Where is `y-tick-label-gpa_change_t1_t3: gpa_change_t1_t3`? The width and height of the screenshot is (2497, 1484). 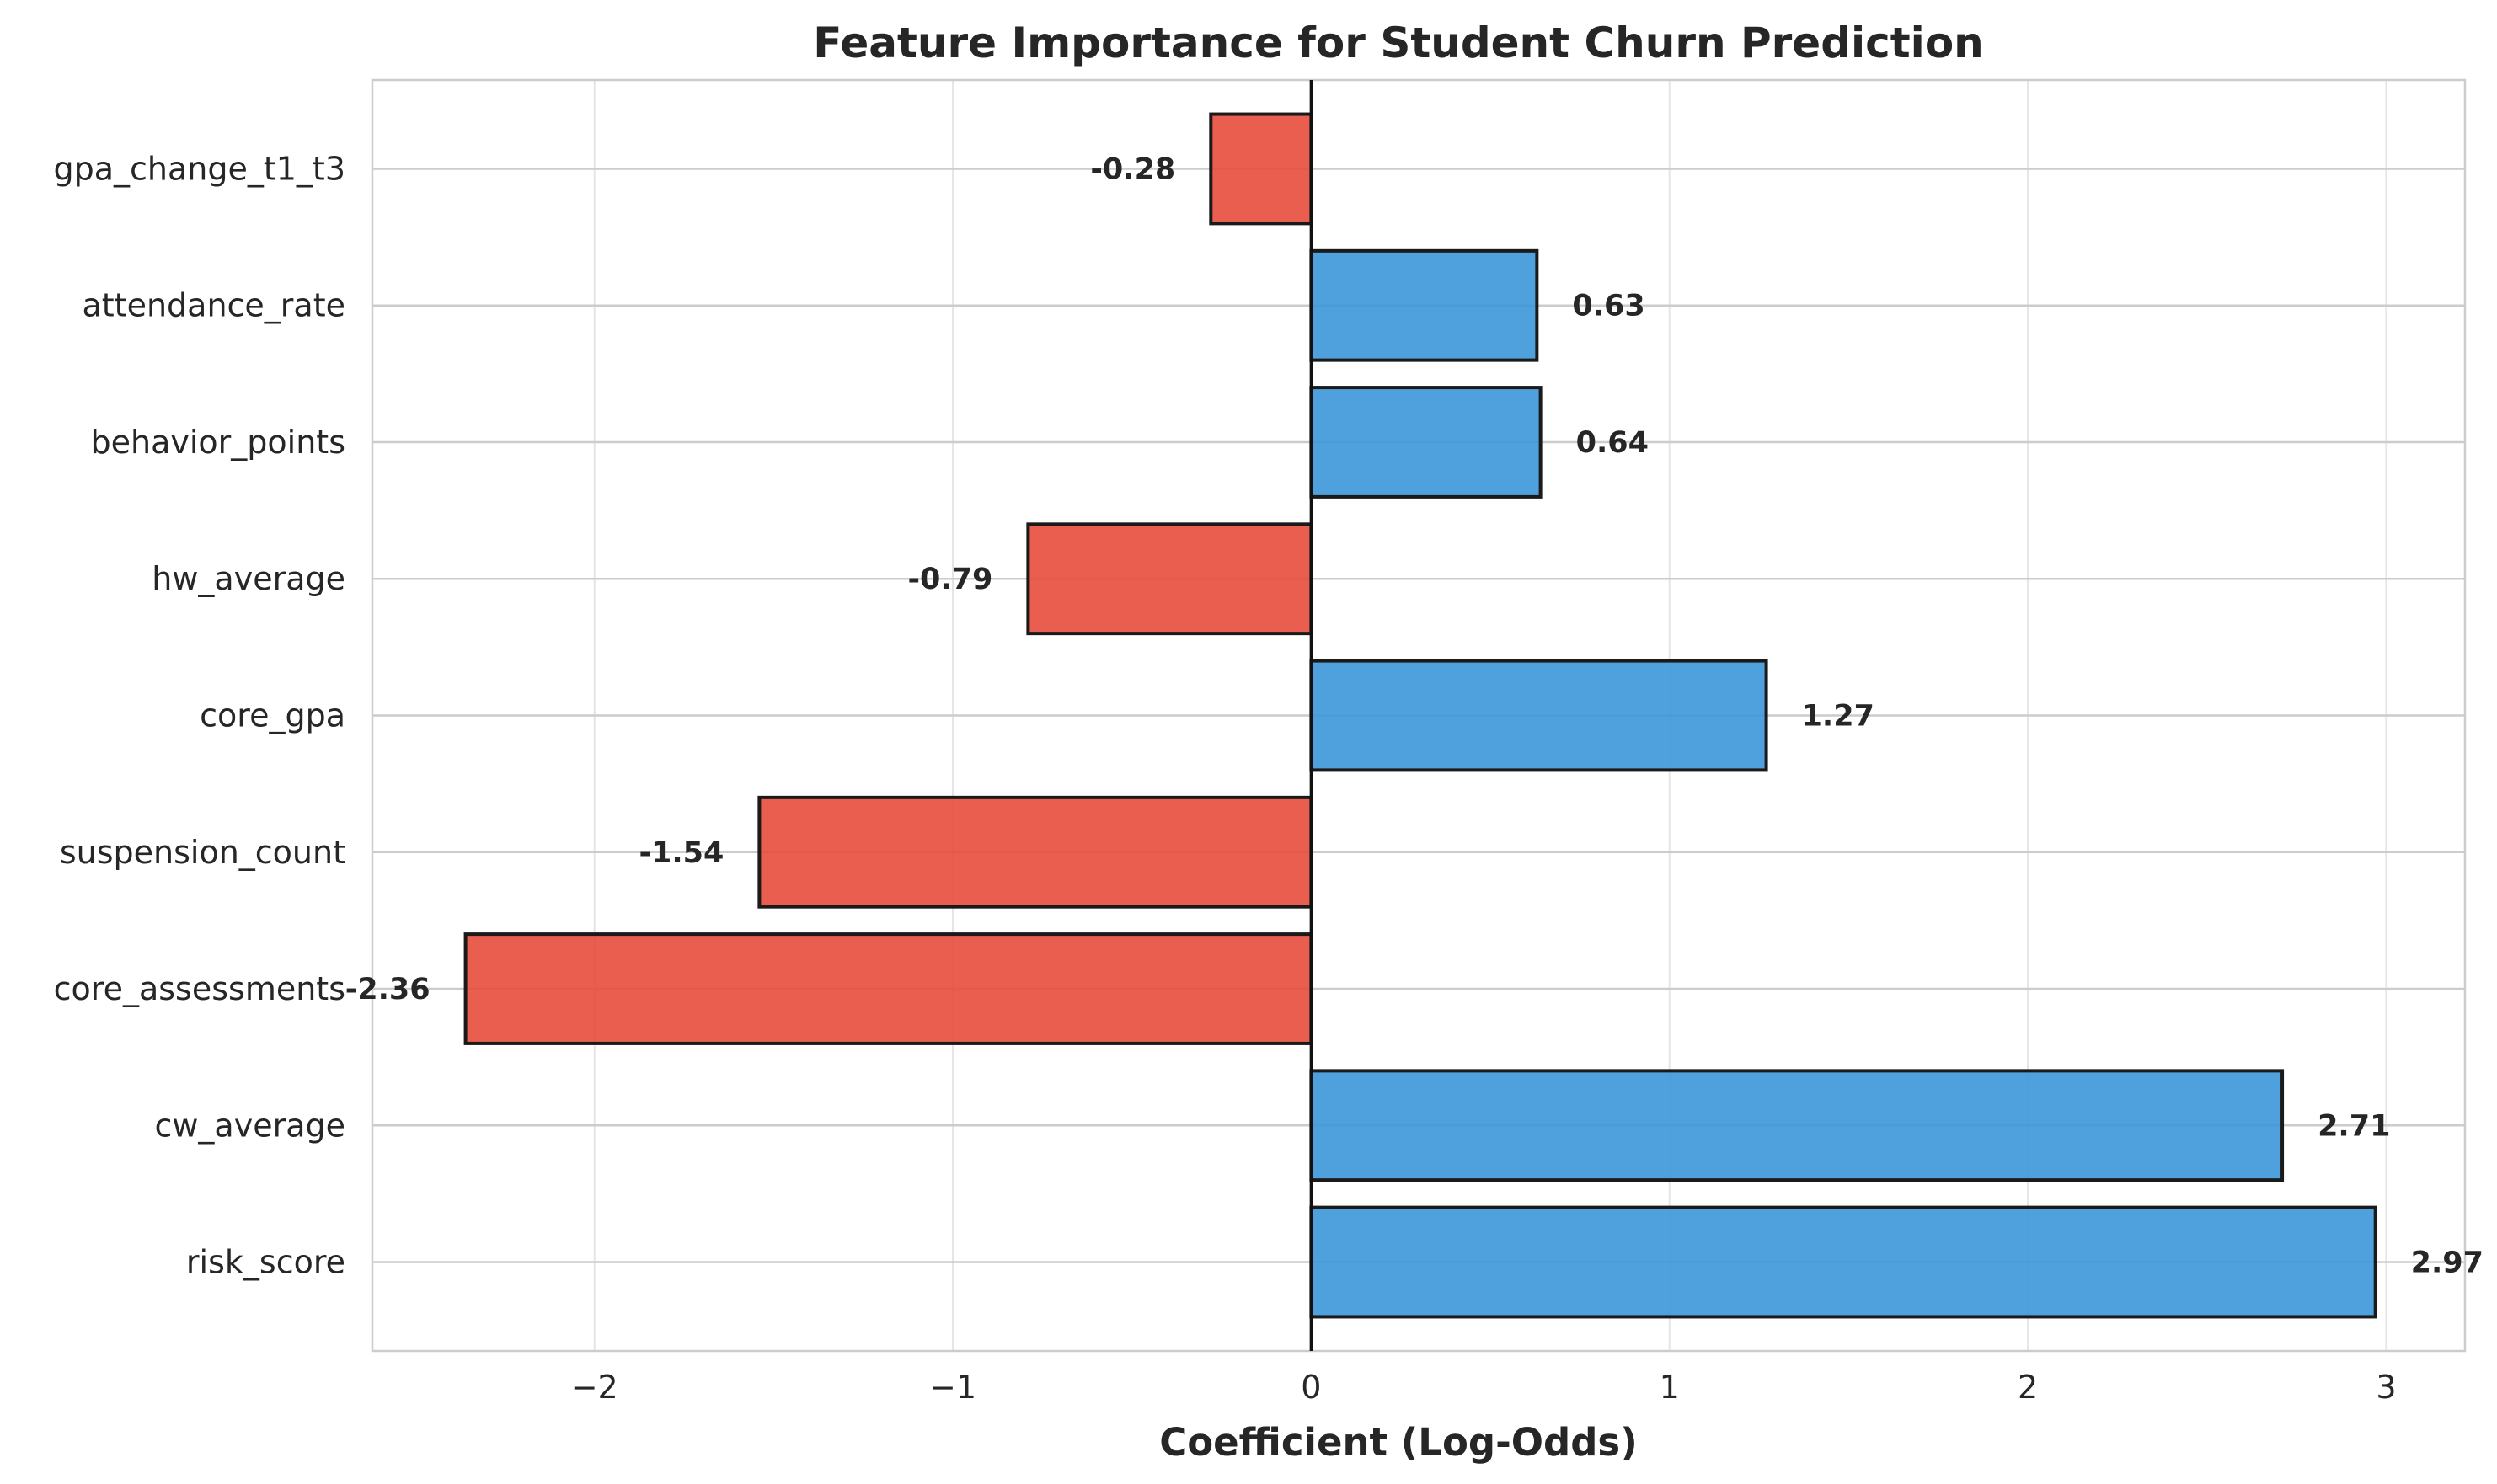 y-tick-label-gpa_change_t1_t3: gpa_change_t1_t3 is located at coordinates (199, 168).